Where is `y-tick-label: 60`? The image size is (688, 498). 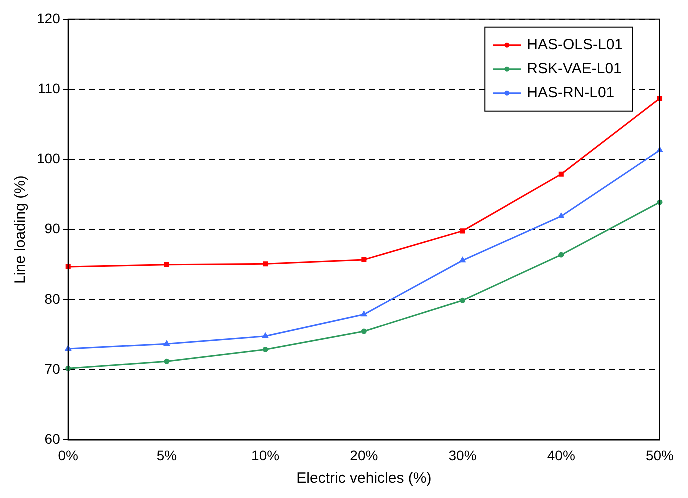
y-tick-label: 60 is located at coordinates (52, 439).